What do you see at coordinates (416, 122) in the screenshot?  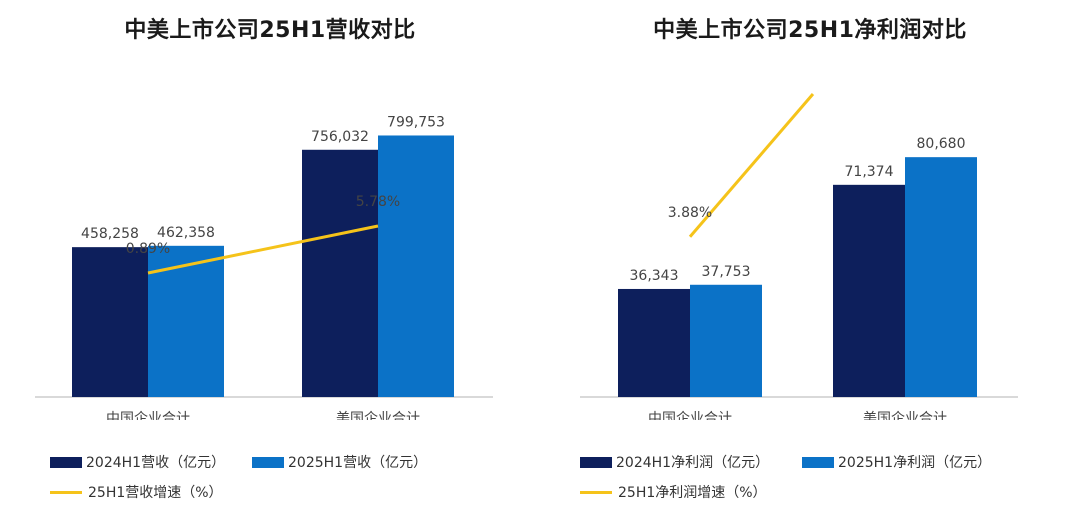 I see `bar-value-label: 799,753` at bounding box center [416, 122].